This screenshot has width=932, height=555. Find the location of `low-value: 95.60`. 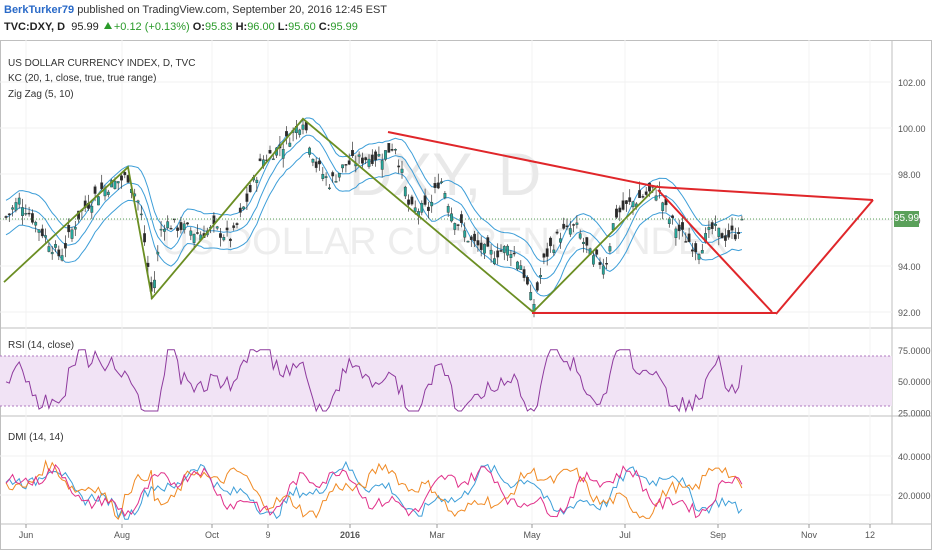

low-value: 95.60 is located at coordinates (302, 27).